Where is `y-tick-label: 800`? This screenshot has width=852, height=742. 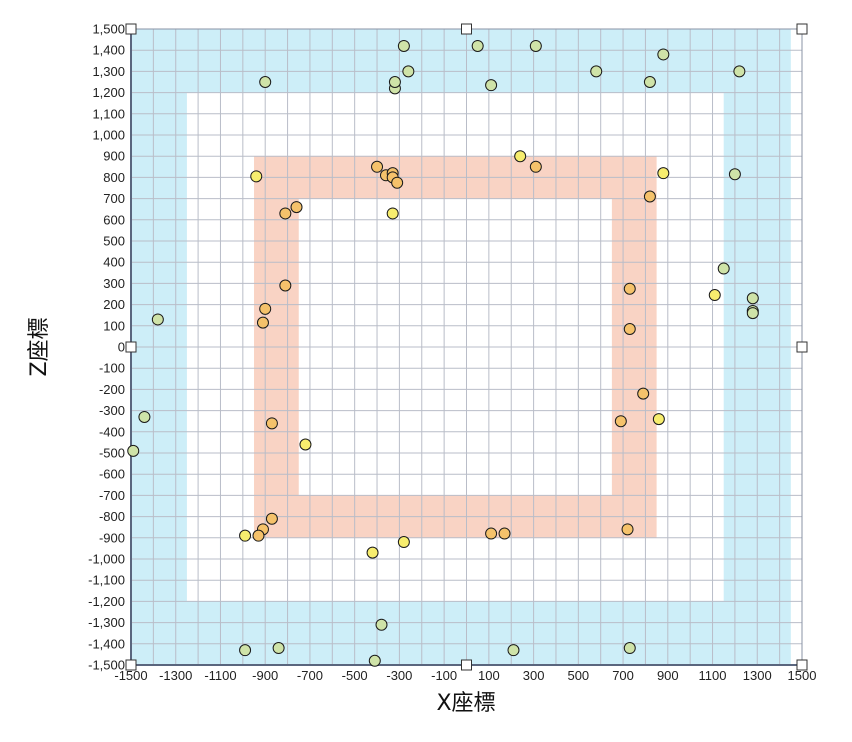 y-tick-label: 800 is located at coordinates (114, 177).